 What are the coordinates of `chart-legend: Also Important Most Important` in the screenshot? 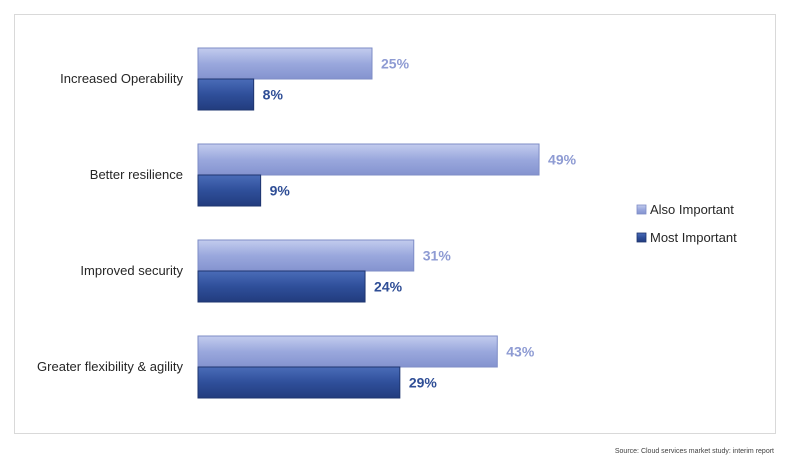 It's located at (686, 223).